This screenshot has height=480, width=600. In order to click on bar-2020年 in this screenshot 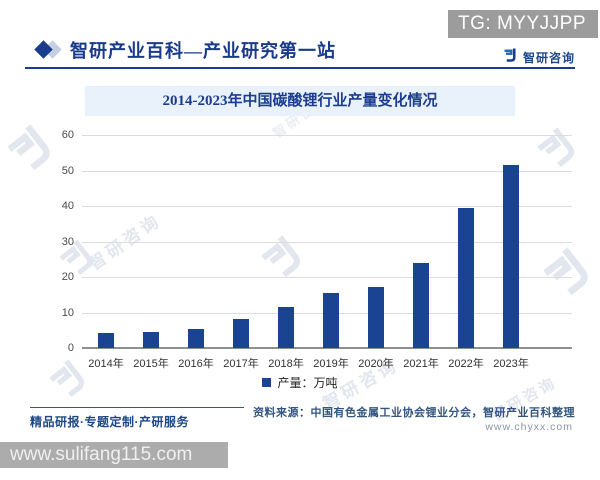, I will do `click(376, 317)`.